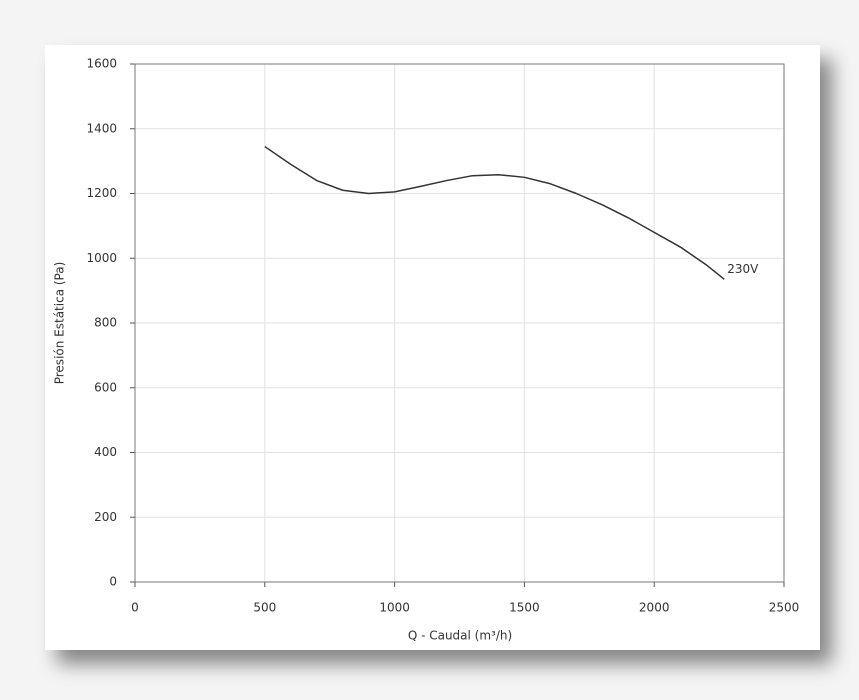 This screenshot has height=700, width=859. I want to click on y-tick-label: 1000, so click(101, 258).